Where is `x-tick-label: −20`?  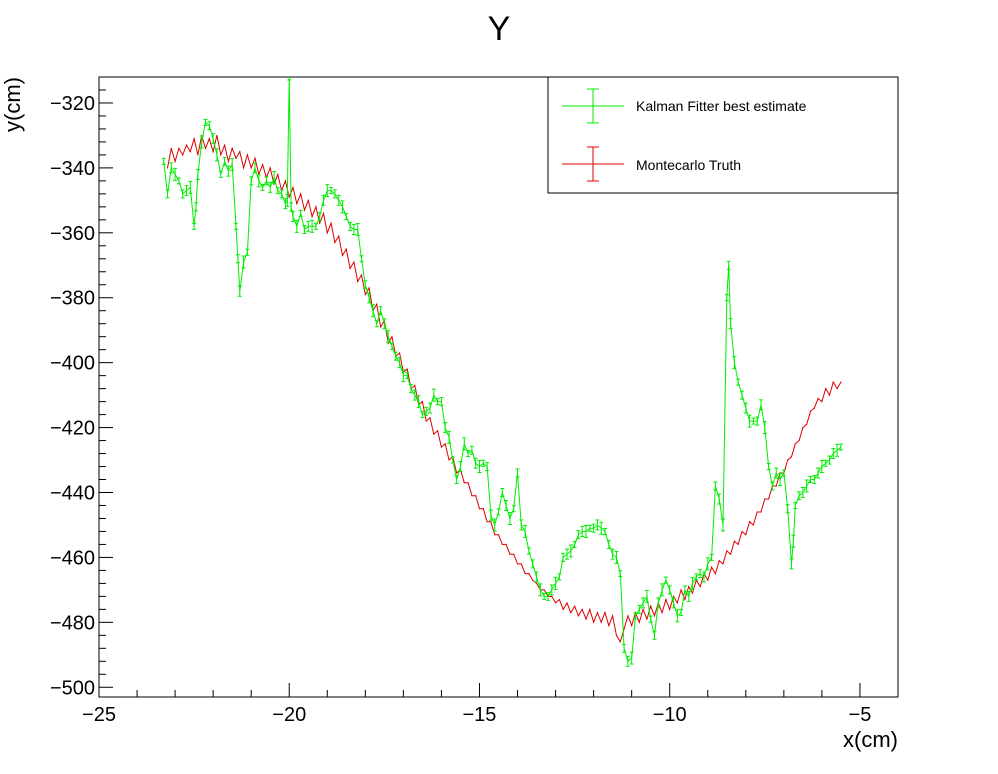 x-tick-label: −20 is located at coordinates (289, 715).